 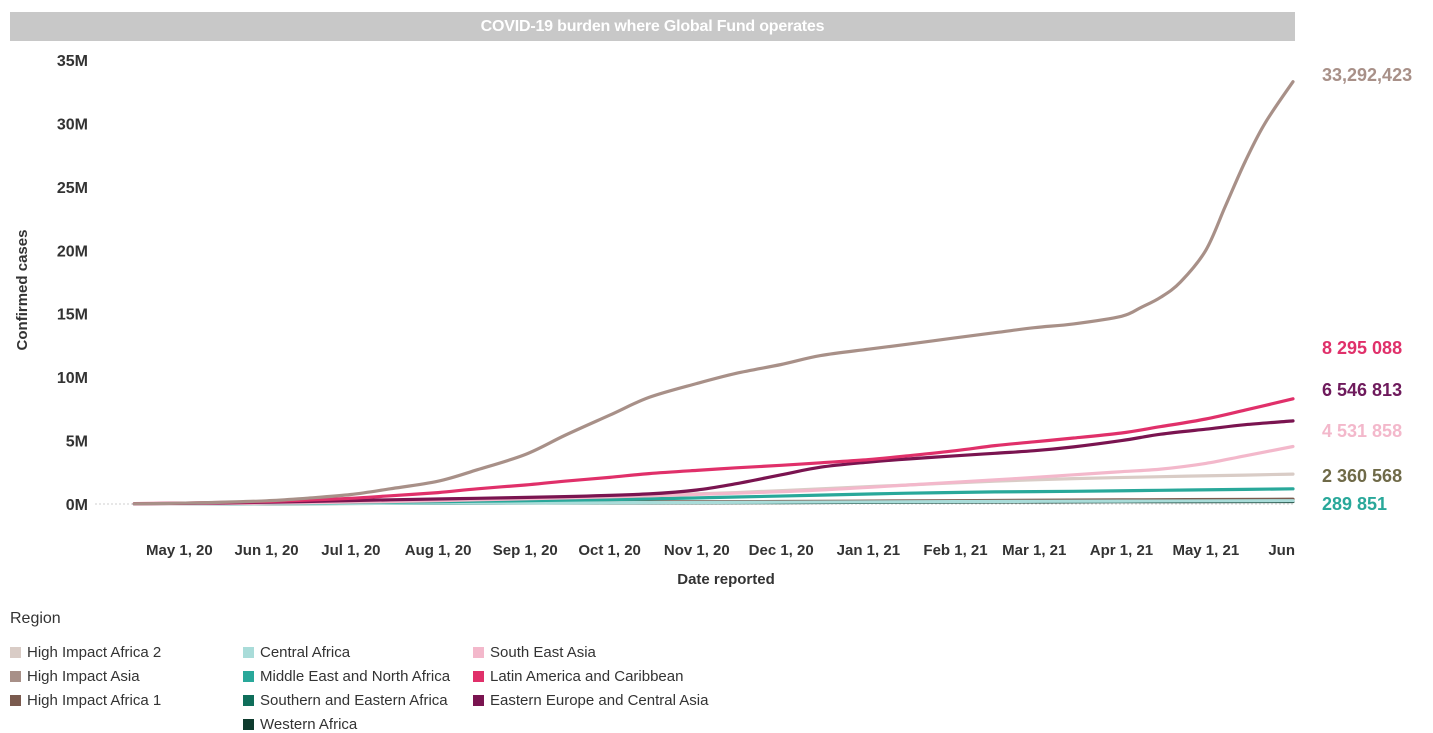 I want to click on legend-item: High Impact Africa 1, so click(x=85, y=700).